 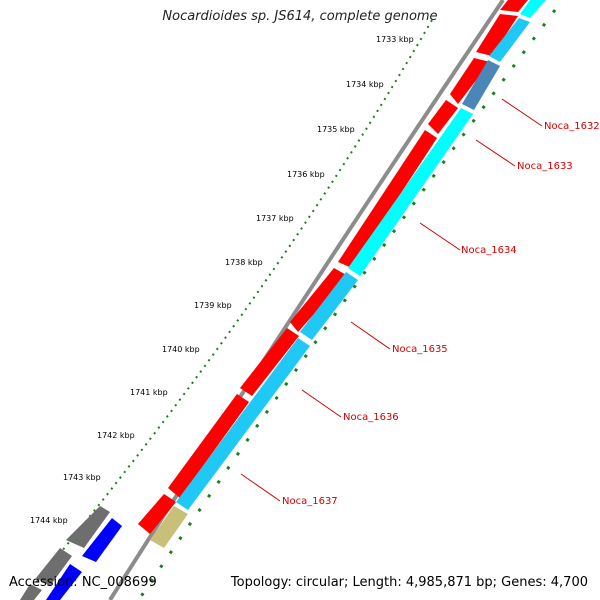 What do you see at coordinates (420, 349) in the screenshot?
I see `gene-label: Noca_1635` at bounding box center [420, 349].